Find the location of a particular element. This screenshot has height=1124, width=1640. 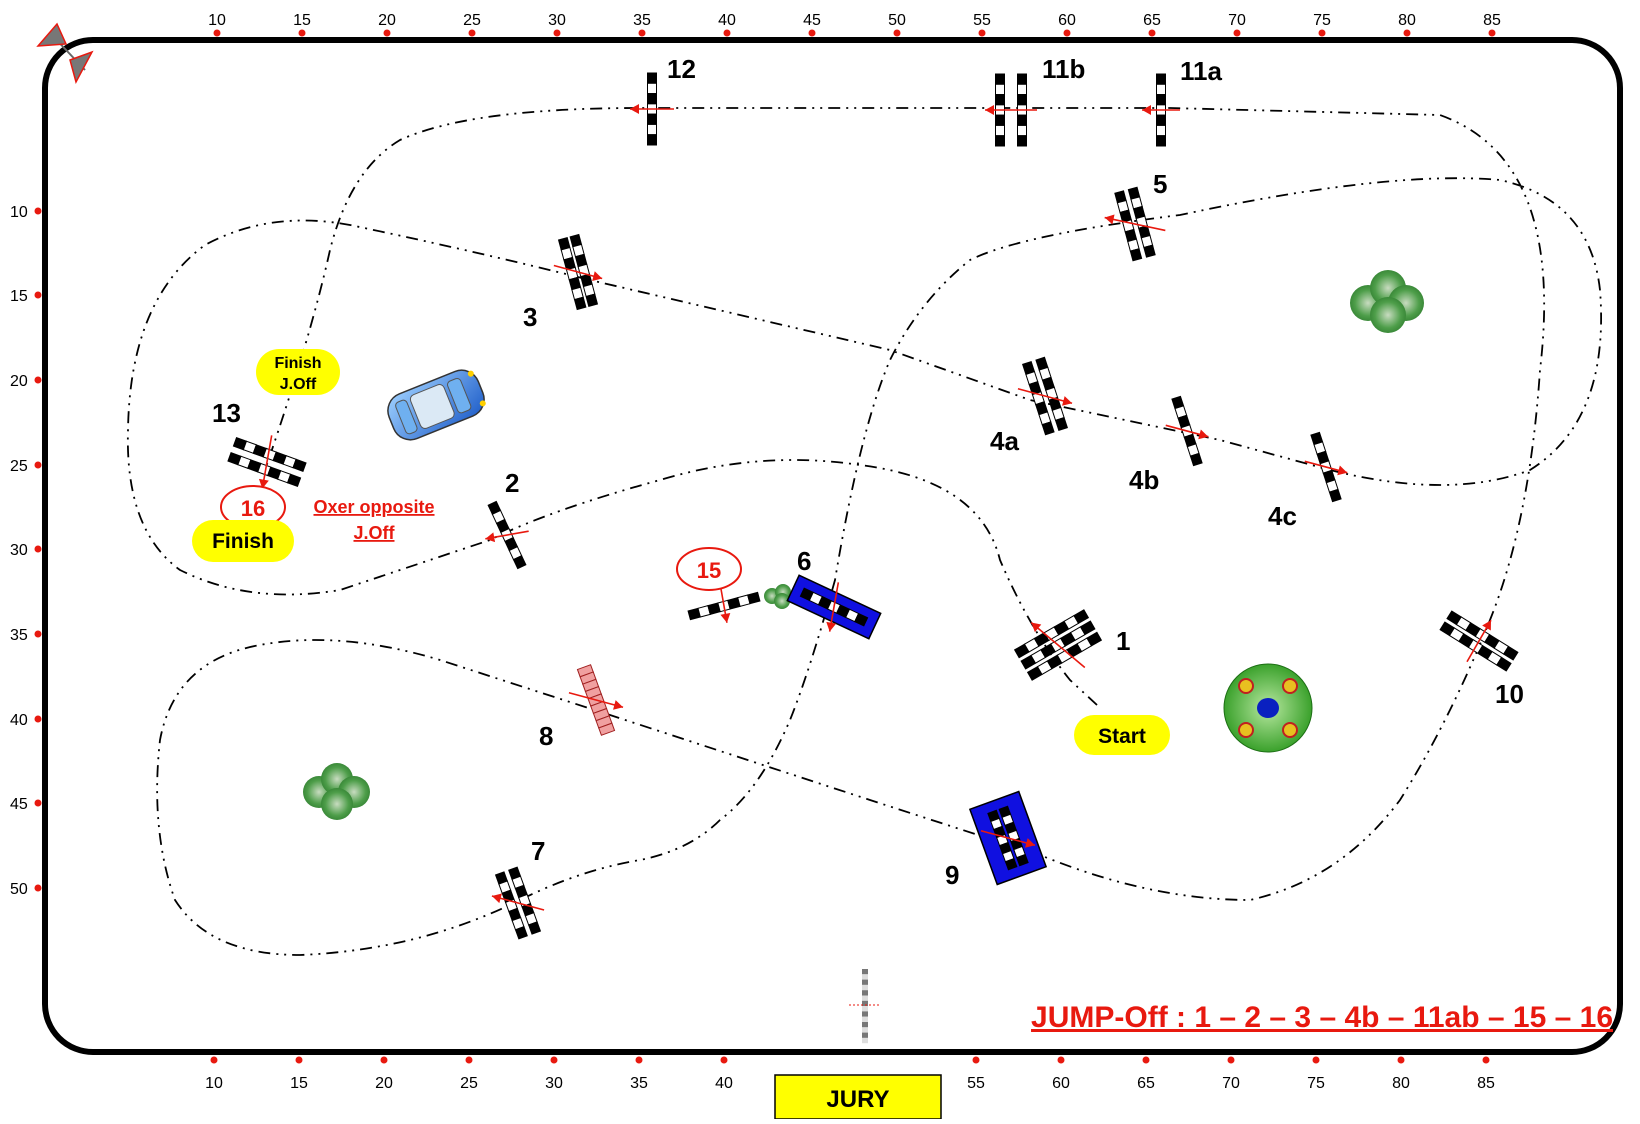

start-label: Start is located at coordinates (1122, 736).